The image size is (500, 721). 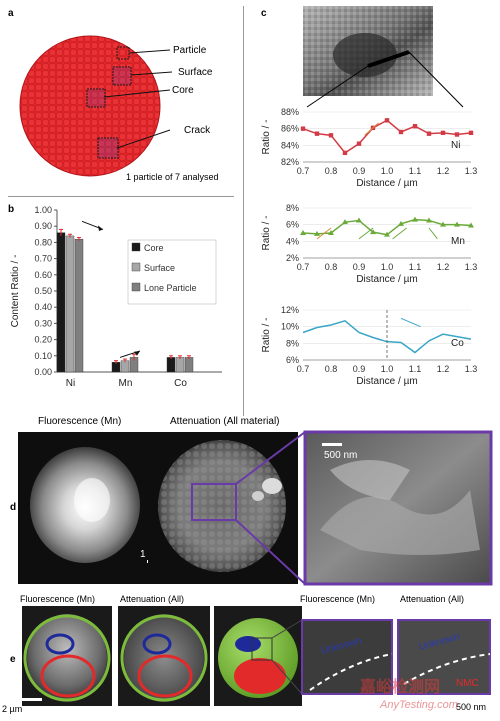 I want to click on c-ytick-label: 10%, so click(x=290, y=327).